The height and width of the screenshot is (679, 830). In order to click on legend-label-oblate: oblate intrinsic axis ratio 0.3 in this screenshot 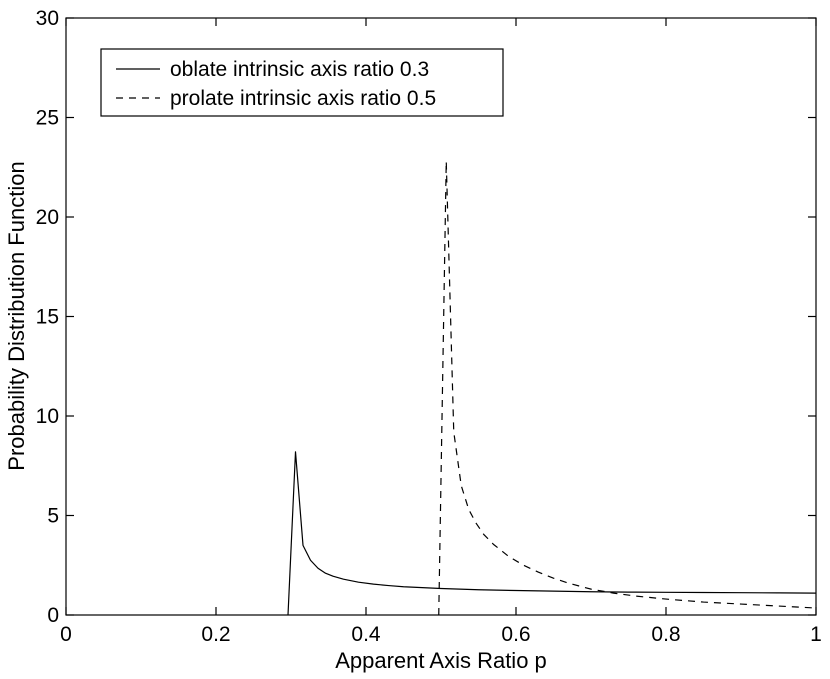, I will do `click(299, 69)`.